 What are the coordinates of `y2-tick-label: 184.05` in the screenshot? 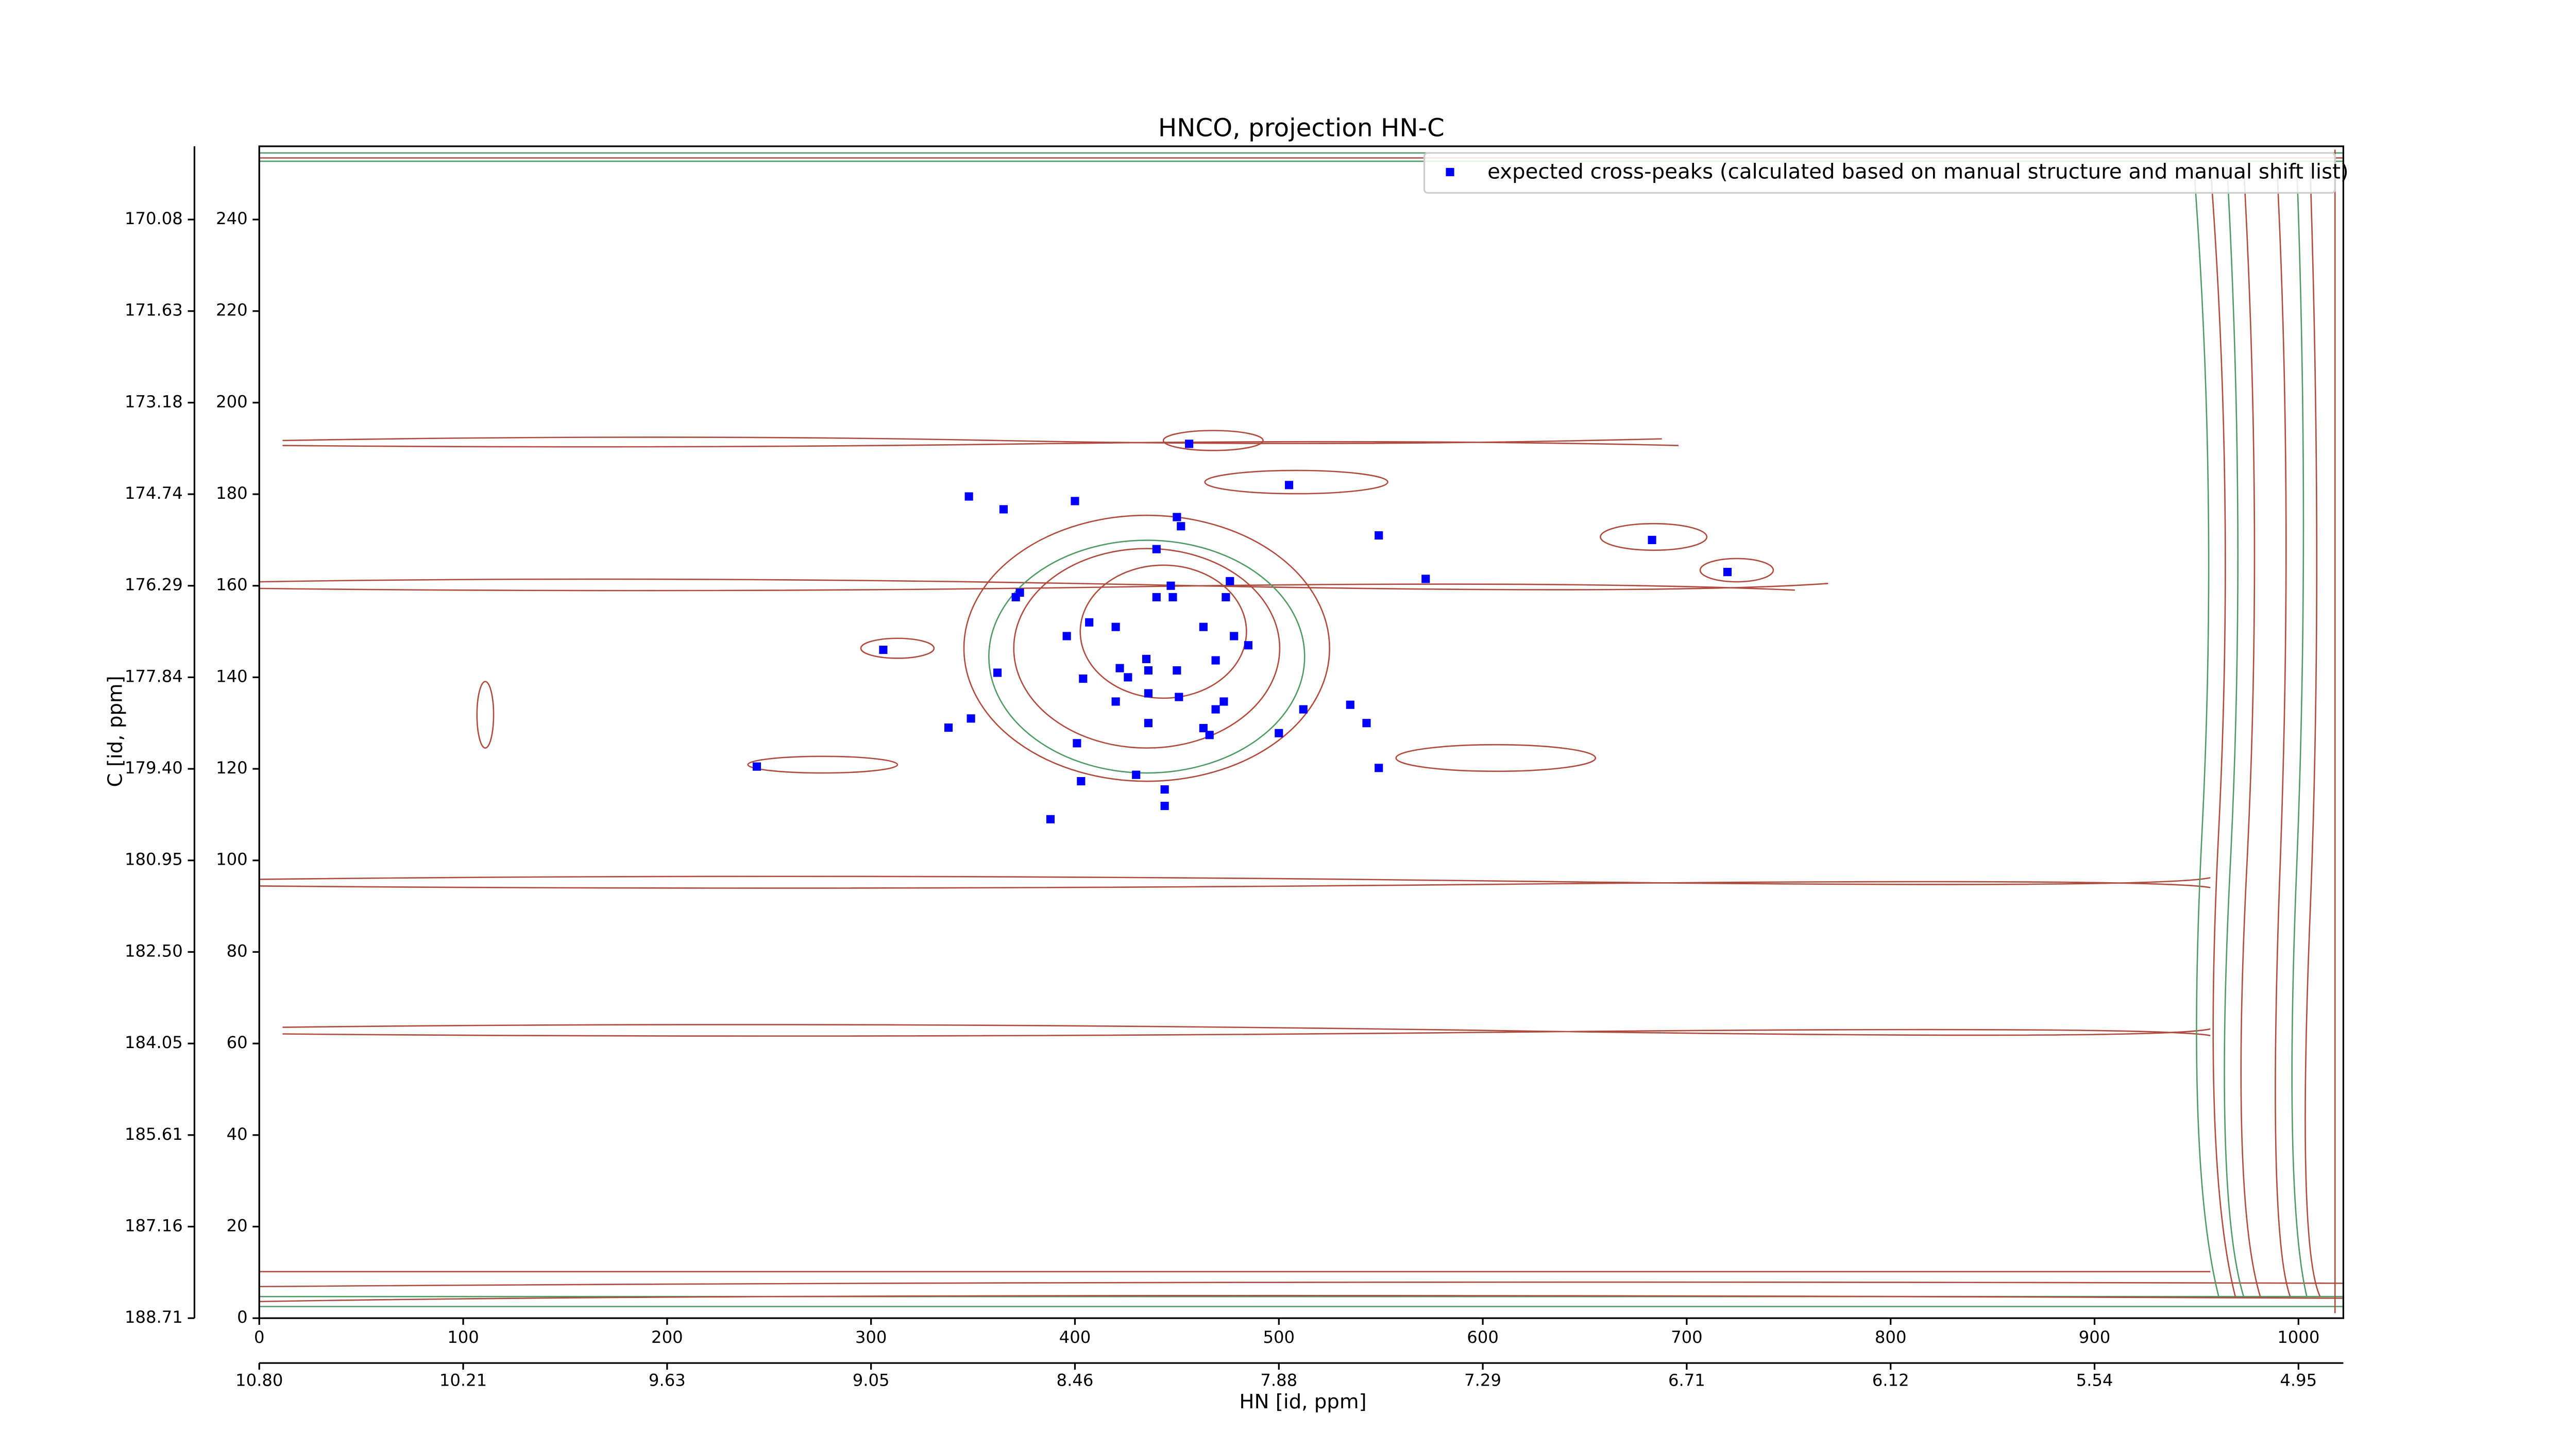 It's located at (154, 1042).